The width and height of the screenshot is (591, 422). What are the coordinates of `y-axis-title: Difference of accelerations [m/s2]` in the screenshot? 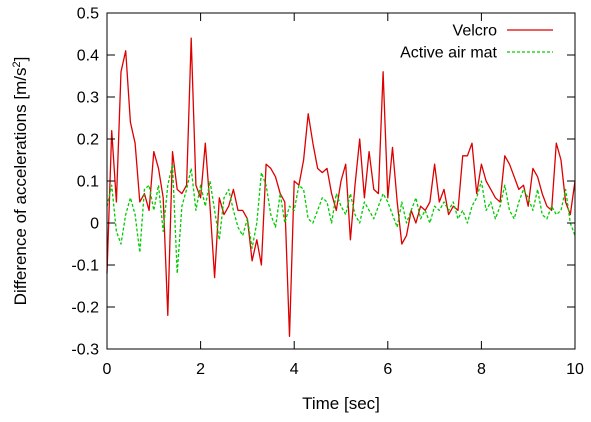 It's located at (20, 181).